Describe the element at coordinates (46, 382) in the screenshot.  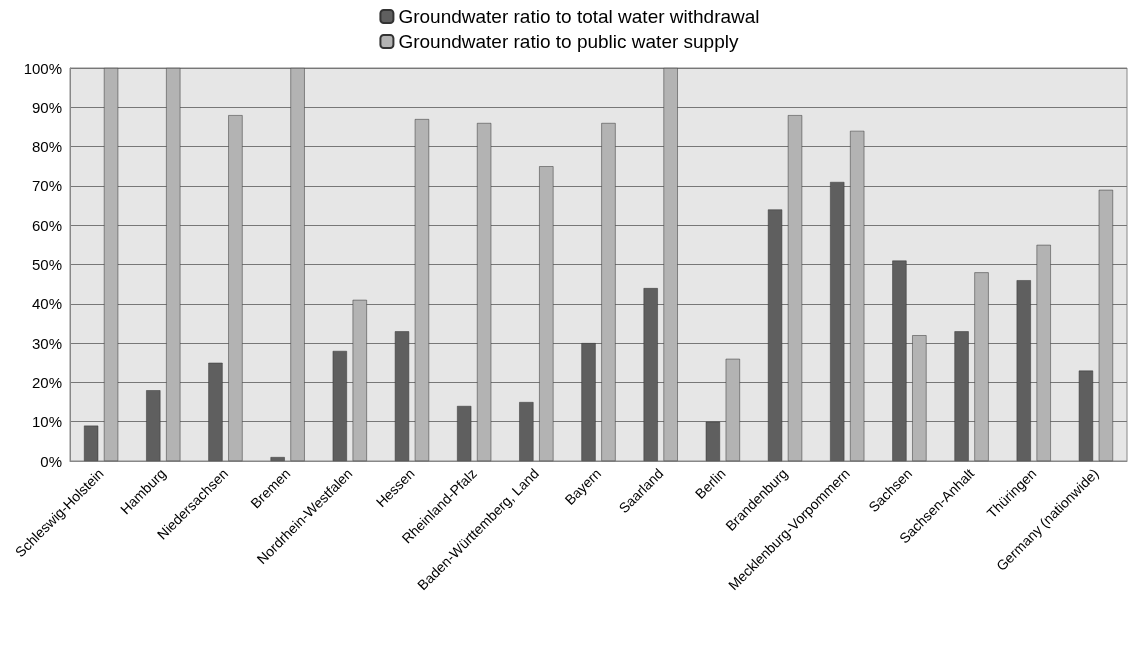
I see `y-tick-label: 20%` at that location.